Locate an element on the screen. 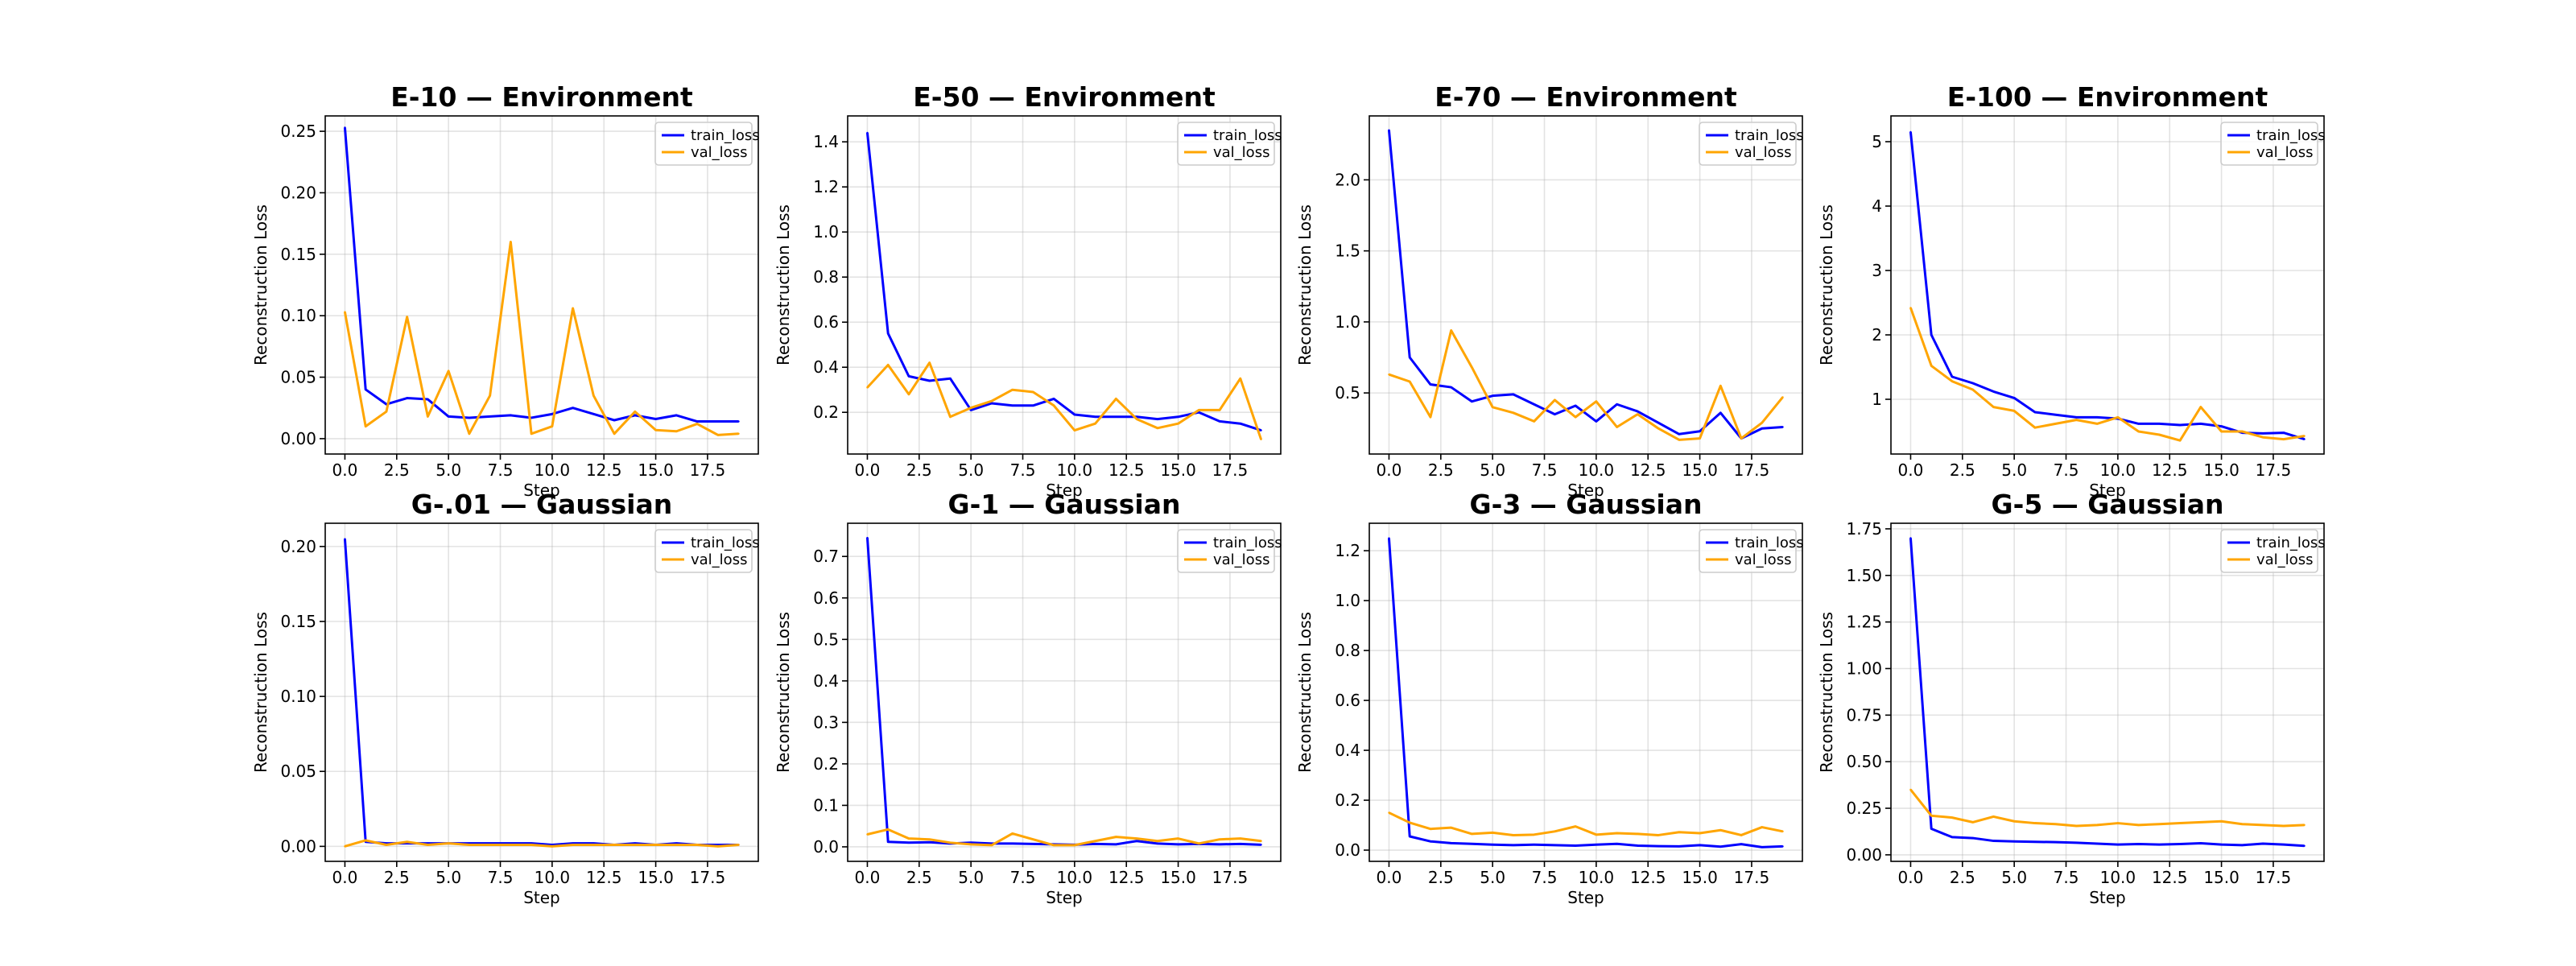 This screenshot has height=966, width=2576. y-tick-label: 0.0 is located at coordinates (826, 847).